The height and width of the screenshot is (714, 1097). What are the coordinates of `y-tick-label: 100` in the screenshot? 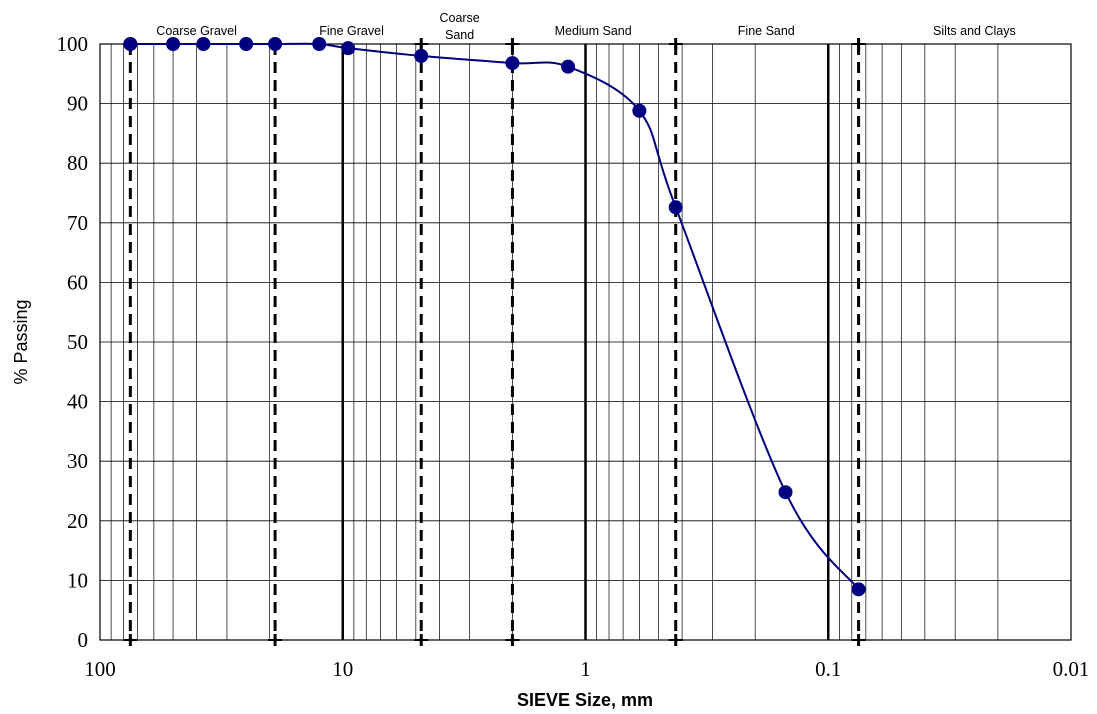 It's located at (73, 44).